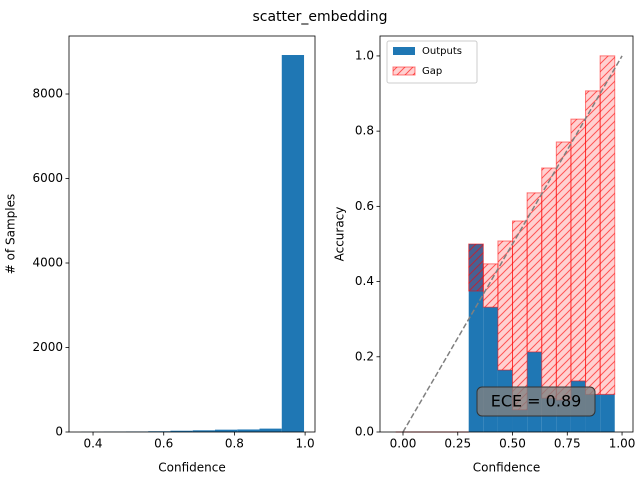 Image resolution: width=640 pixels, height=480 pixels. What do you see at coordinates (364, 432) in the screenshot?
I see `y-tick-label: 0.0` at bounding box center [364, 432].